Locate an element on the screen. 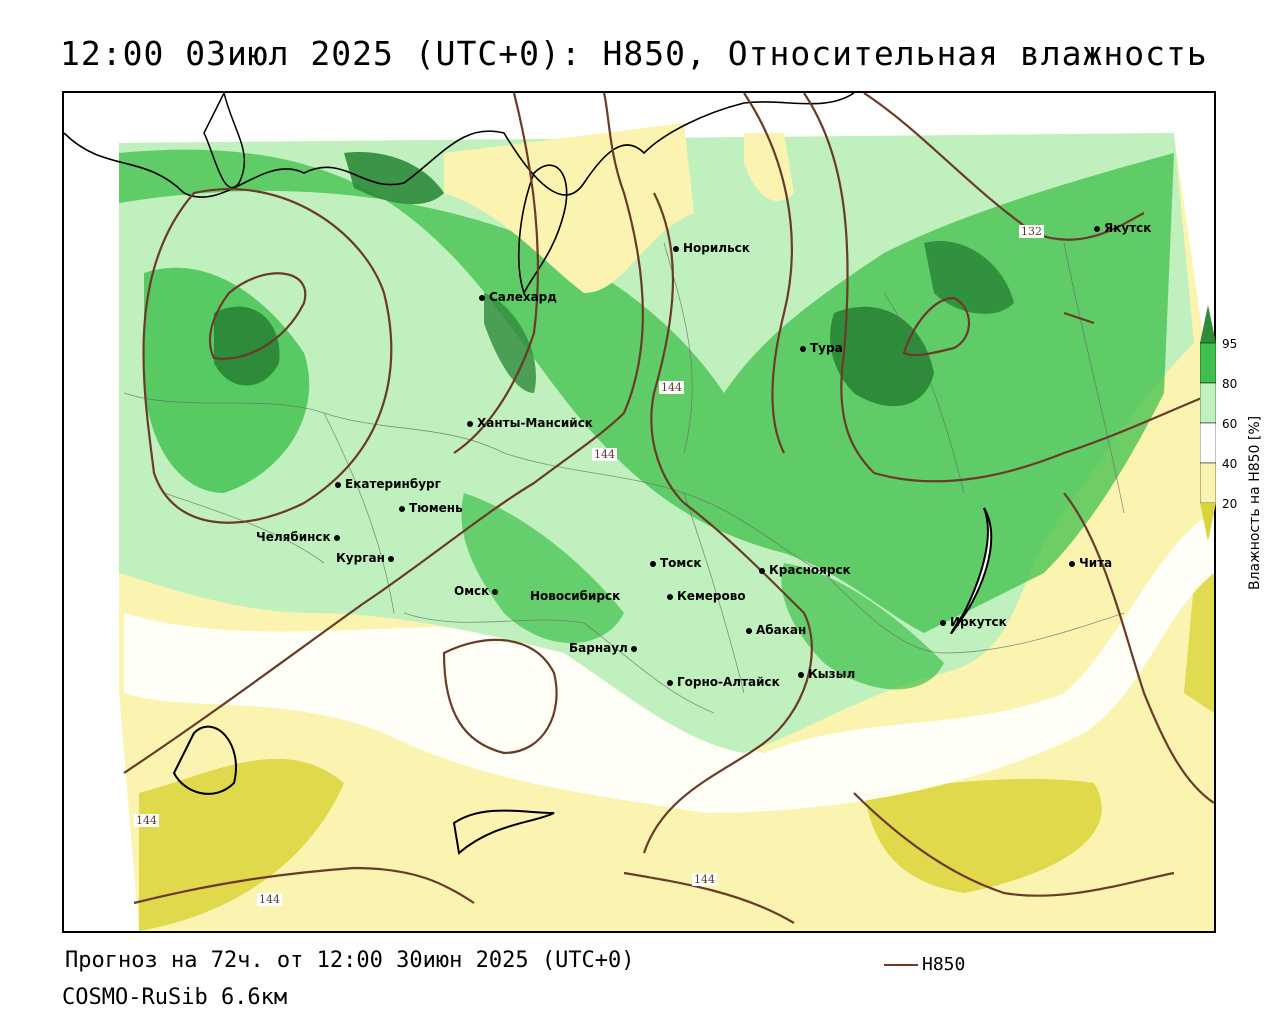 This screenshot has height=1024, width=1280. city-marker: Екатеринбург is located at coordinates (388, 484).